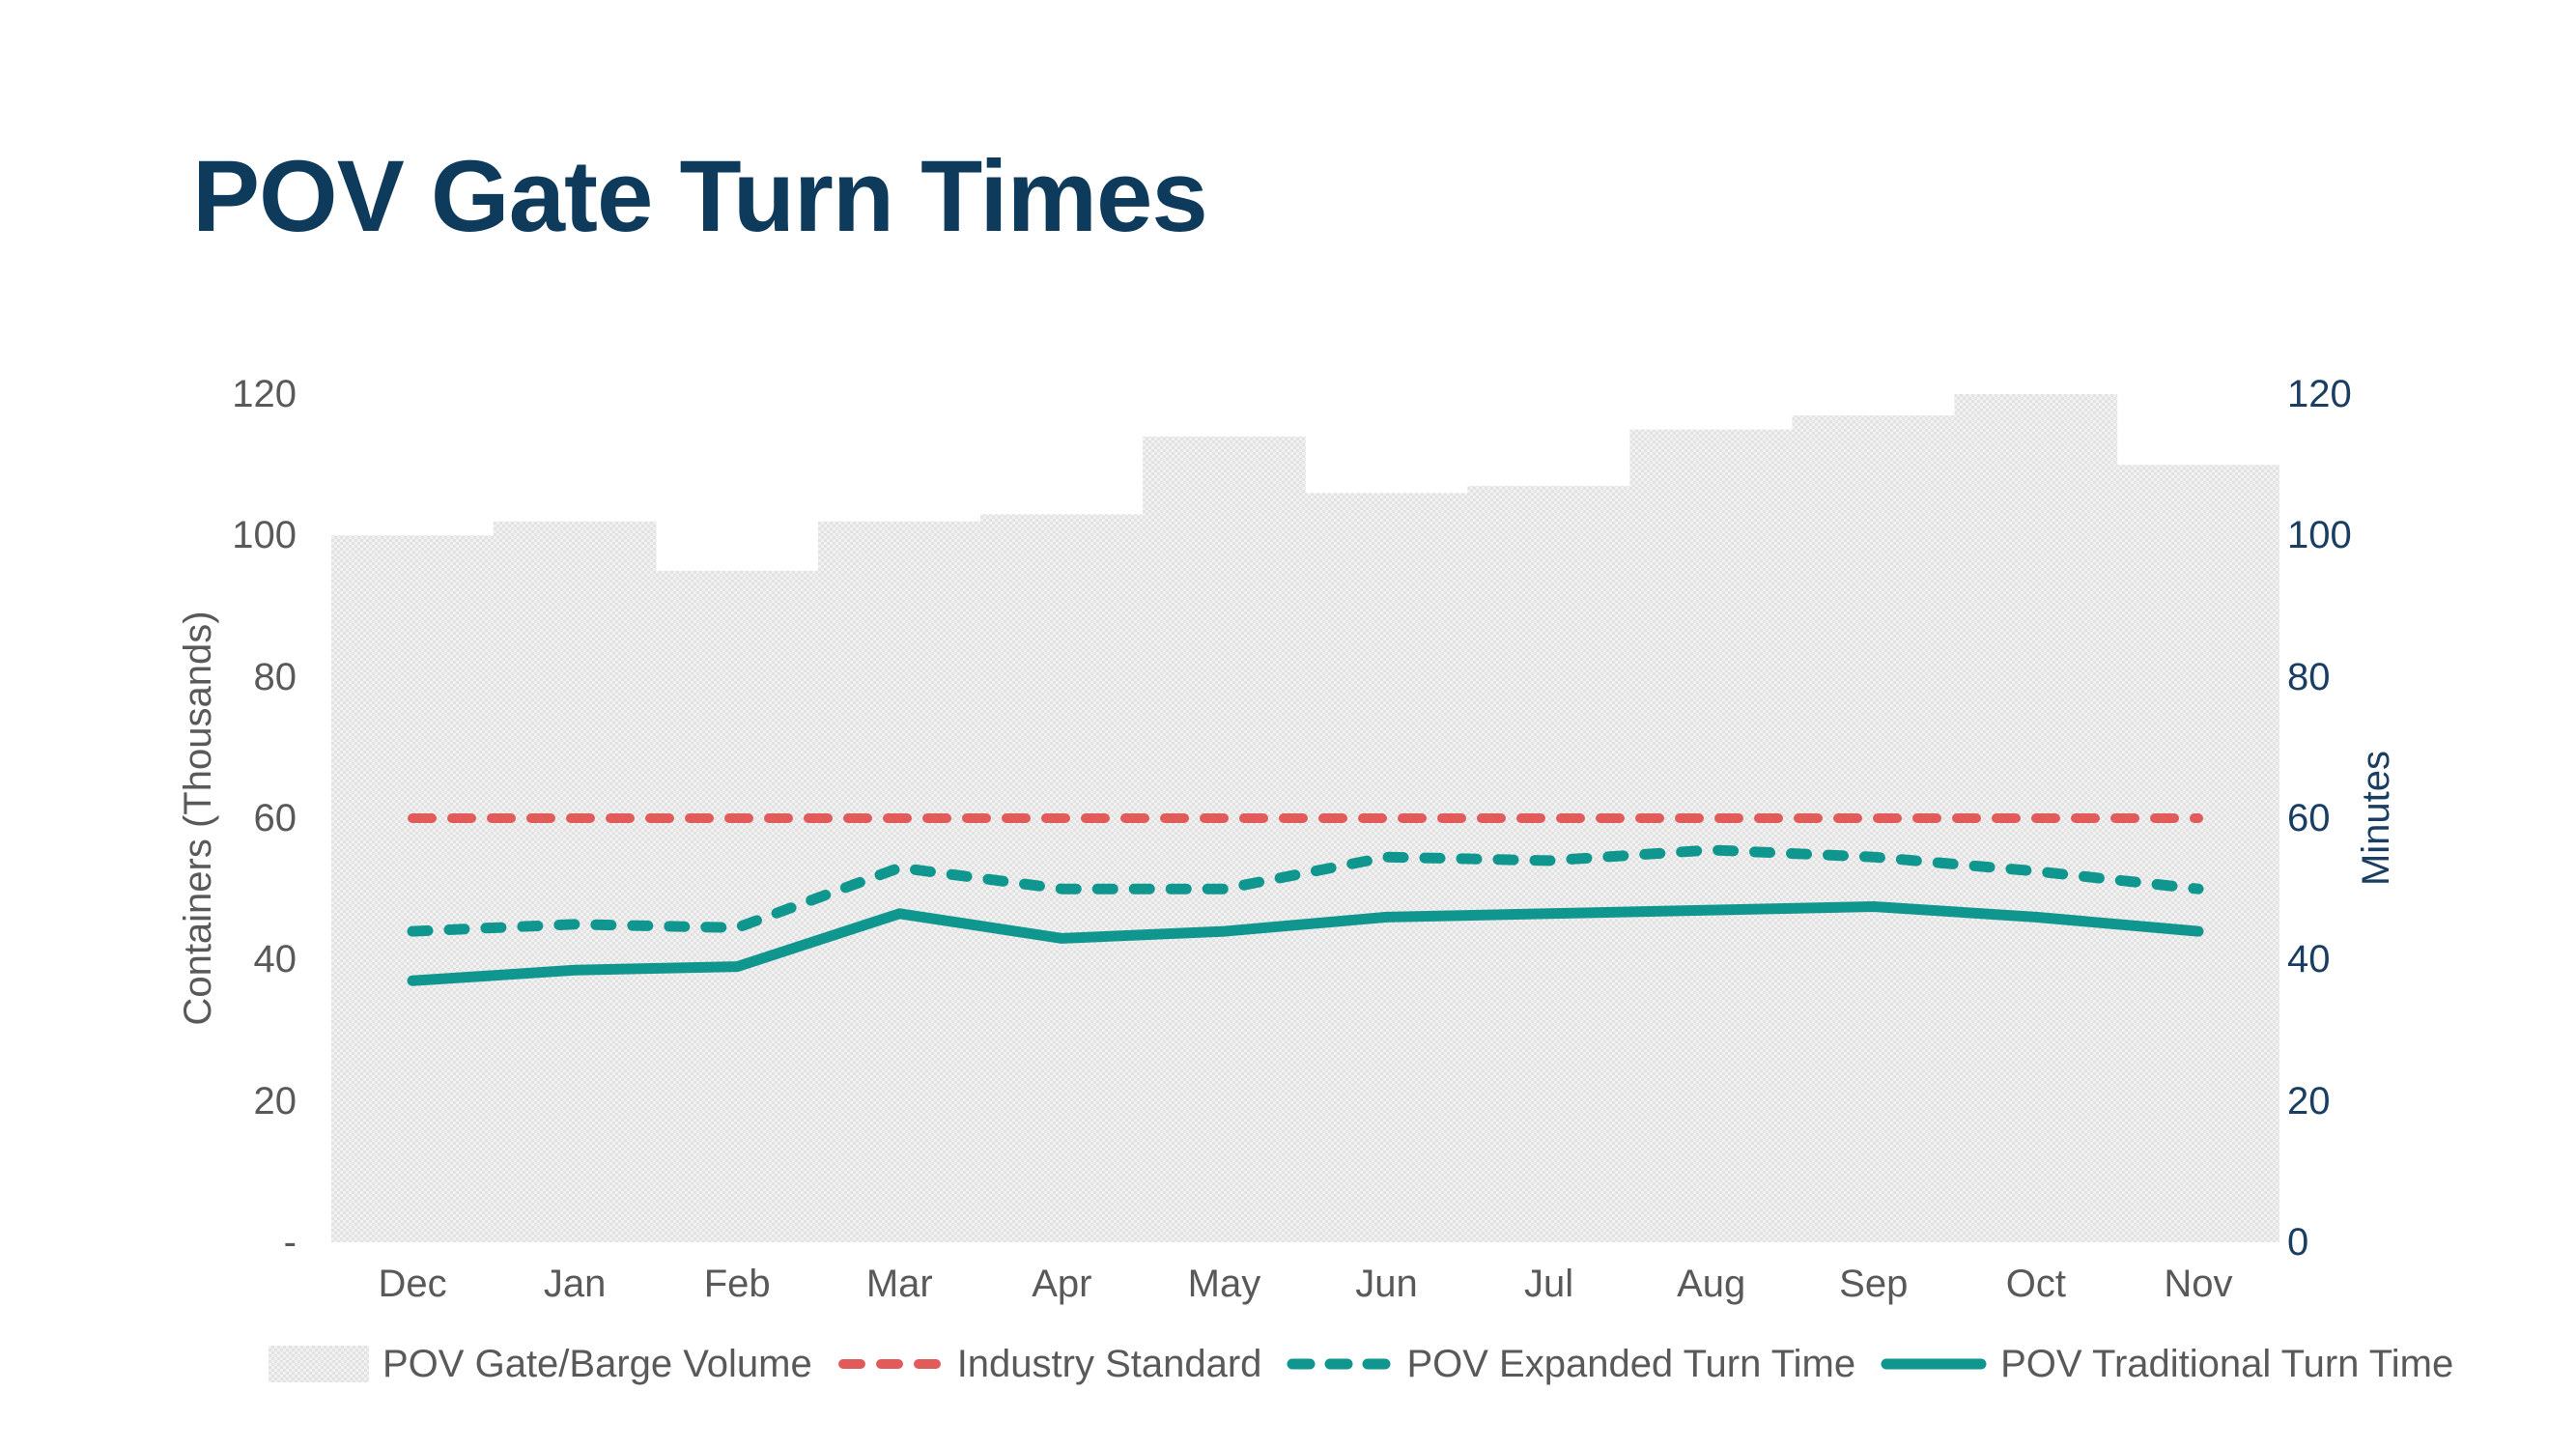  I want to click on right-axis-ticks: 120 100 80 60 40 20 0, so click(2364, 818).